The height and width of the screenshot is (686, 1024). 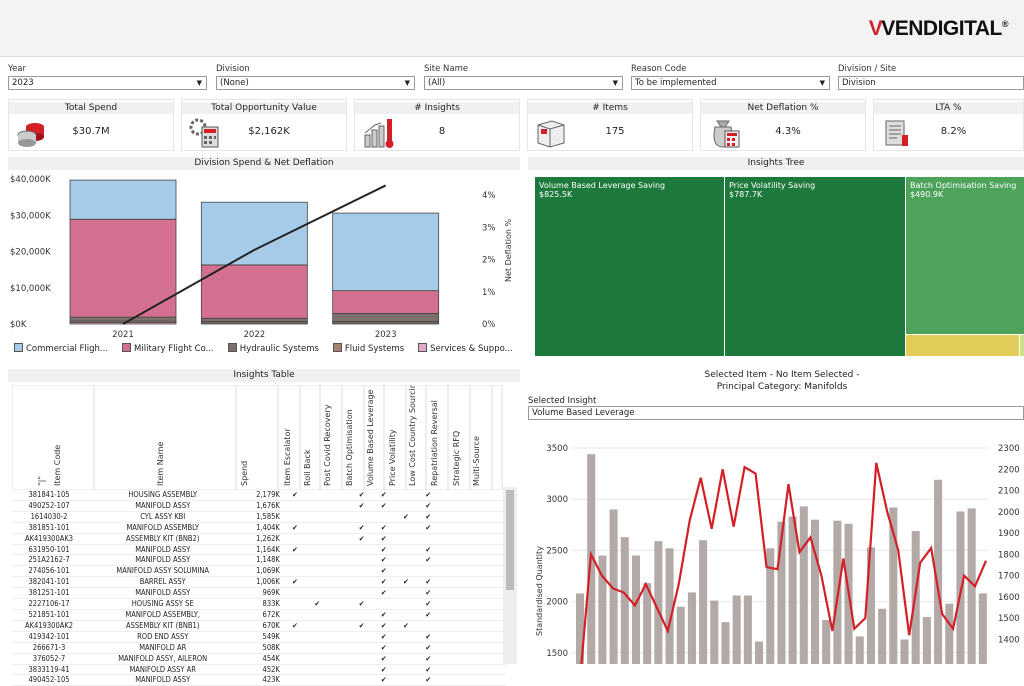 What do you see at coordinates (259, 571) in the screenshot?
I see `table-row: 274056-101 MANIFOLD ASSY SOLUMINA 1,069K ✔` at bounding box center [259, 571].